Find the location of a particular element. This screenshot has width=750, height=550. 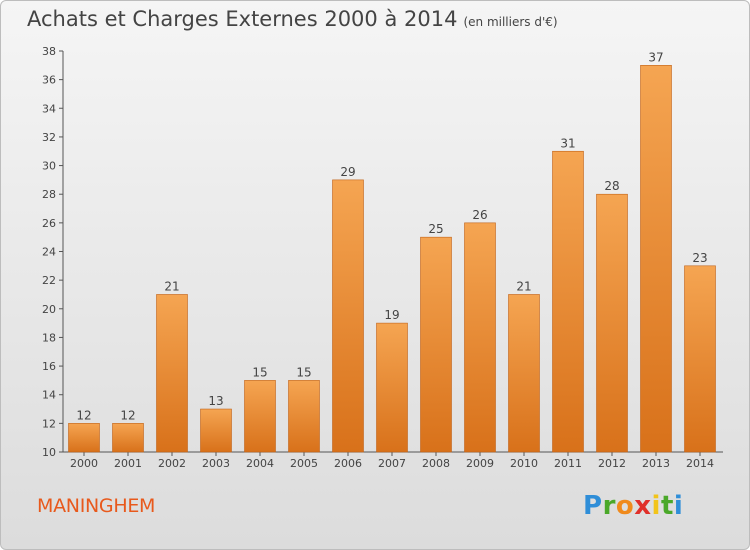

bar-2006 is located at coordinates (348, 316).